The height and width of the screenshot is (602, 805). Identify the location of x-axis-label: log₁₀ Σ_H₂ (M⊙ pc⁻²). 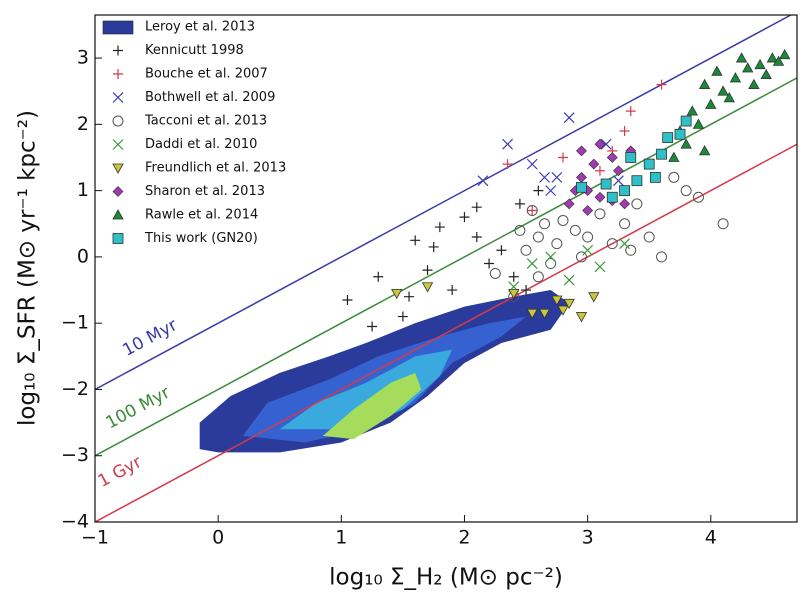
(446, 578).